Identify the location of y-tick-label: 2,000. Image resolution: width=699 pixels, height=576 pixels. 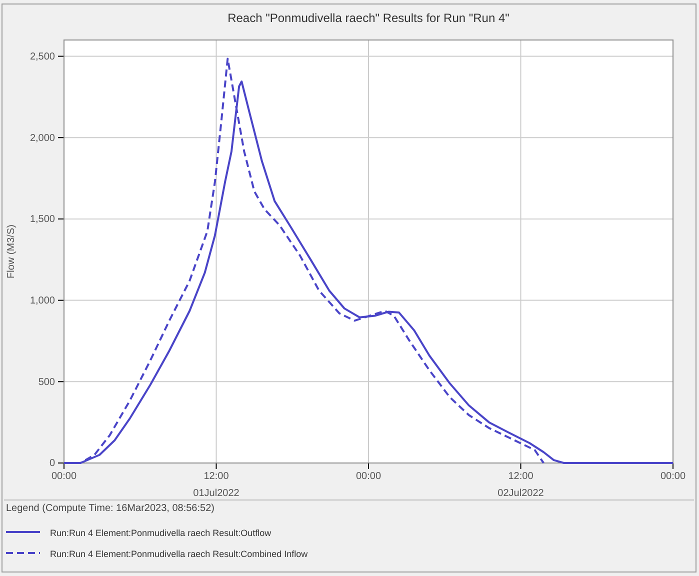
(43, 138).